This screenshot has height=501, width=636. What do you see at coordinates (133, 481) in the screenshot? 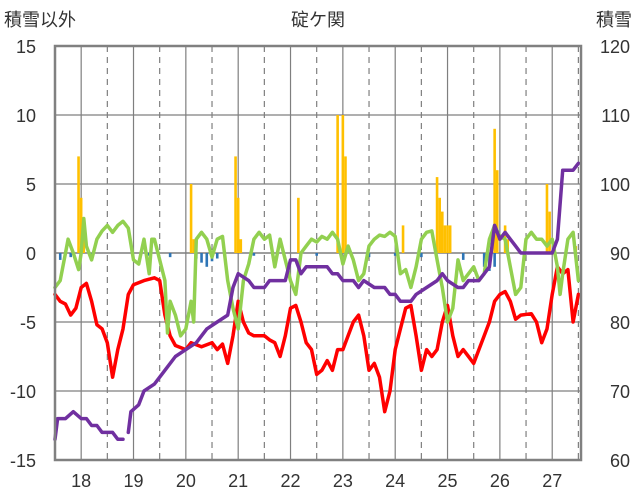
I see `x-tick-label: 19` at bounding box center [133, 481].